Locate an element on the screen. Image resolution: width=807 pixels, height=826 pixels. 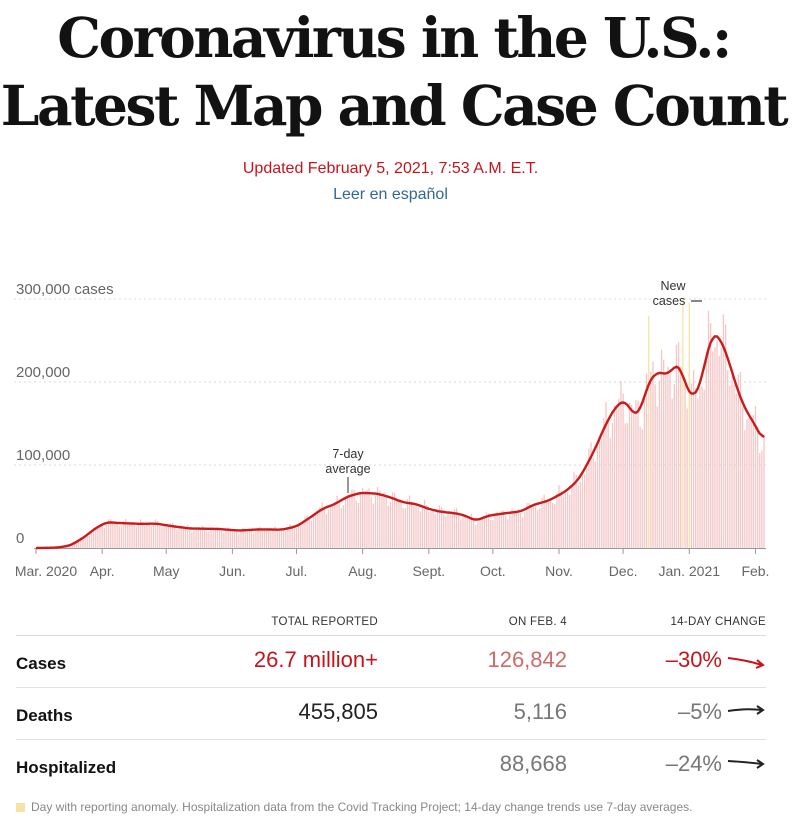
x-tick-label: Jul. is located at coordinates (297, 571).